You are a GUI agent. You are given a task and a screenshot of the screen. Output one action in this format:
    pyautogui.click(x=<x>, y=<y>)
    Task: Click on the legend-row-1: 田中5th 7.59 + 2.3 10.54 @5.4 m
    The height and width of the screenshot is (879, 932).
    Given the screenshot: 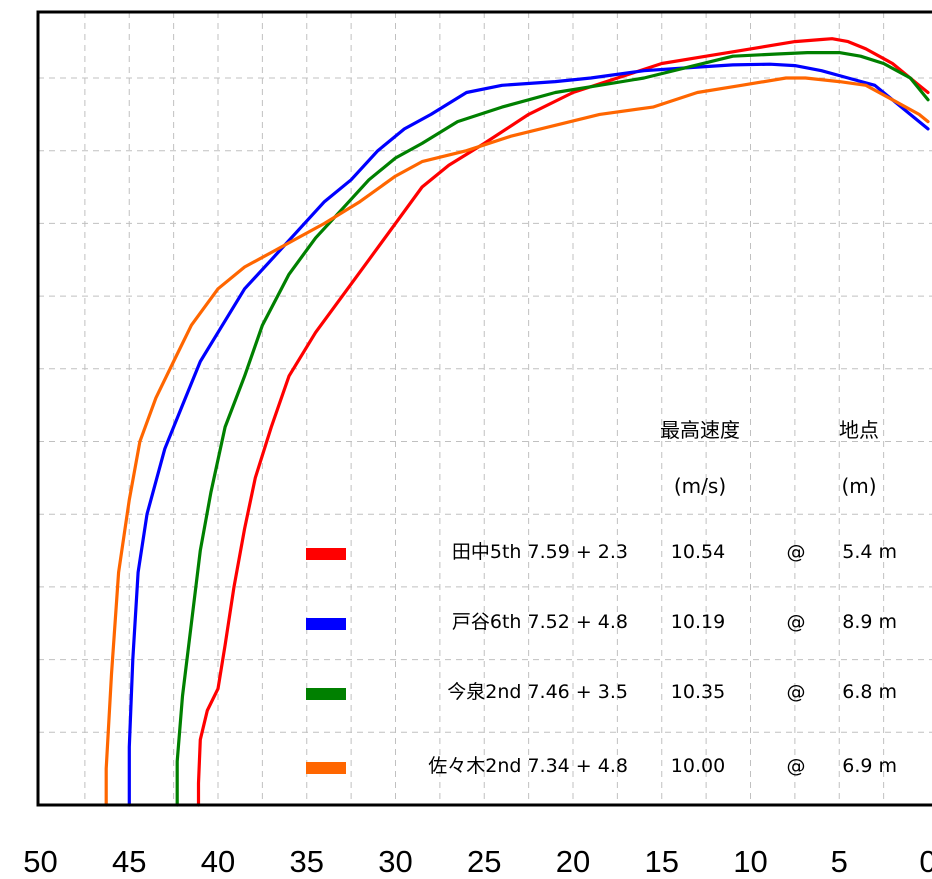 What is the action you would take?
    pyautogui.click(x=601, y=552)
    